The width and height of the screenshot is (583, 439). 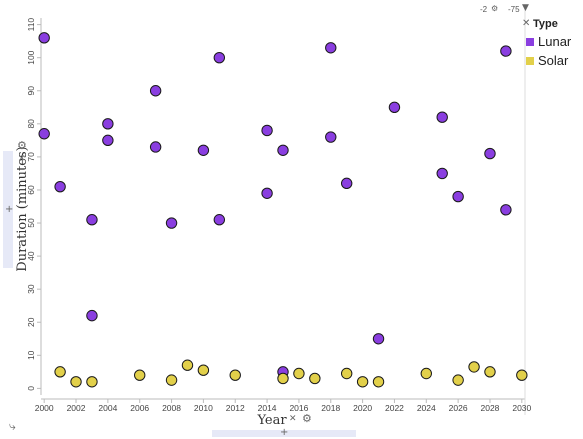 What do you see at coordinates (330, 408) in the screenshot?
I see `x-tick-label: 2018` at bounding box center [330, 408].